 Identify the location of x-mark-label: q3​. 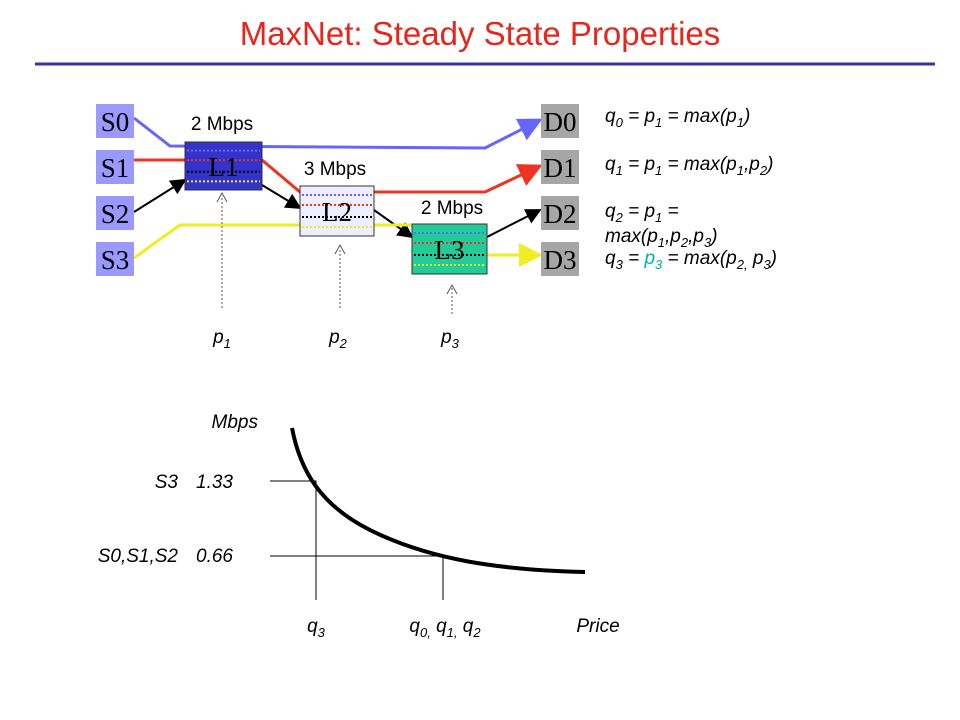
(316, 628).